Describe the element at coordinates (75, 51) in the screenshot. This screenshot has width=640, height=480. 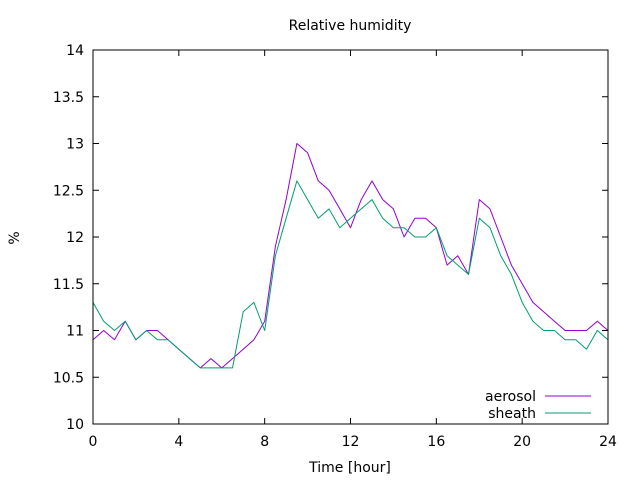
I see `y-tick-label: 14` at that location.